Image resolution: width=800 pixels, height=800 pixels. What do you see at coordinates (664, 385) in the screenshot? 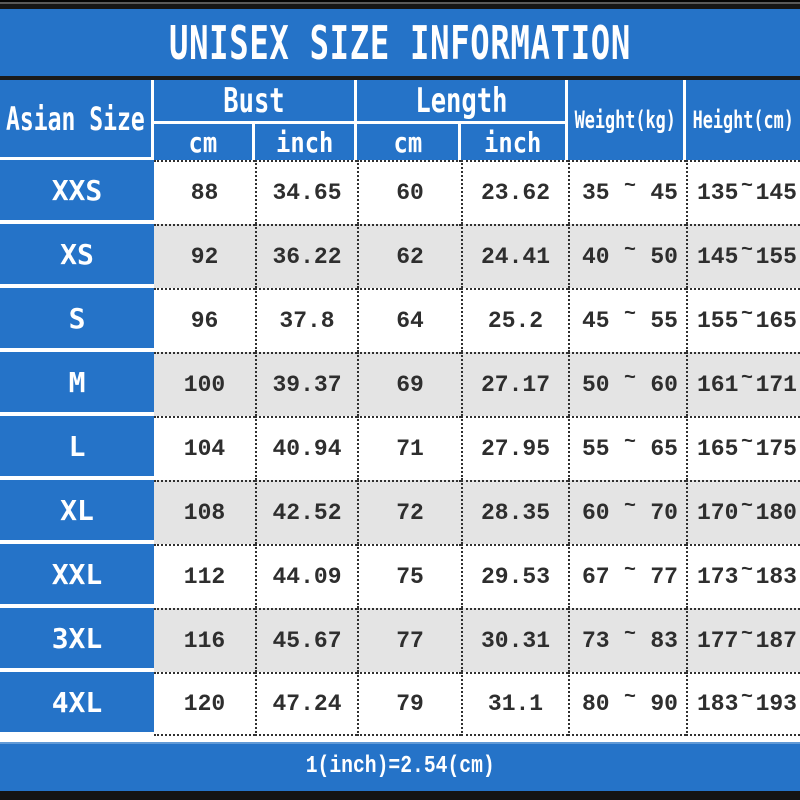
I see `weight-max: 60` at bounding box center [664, 385].